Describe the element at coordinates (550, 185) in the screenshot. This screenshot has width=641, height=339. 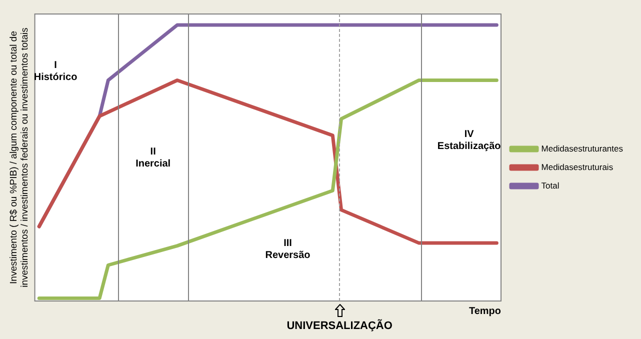
I see `legend-label: Total` at that location.